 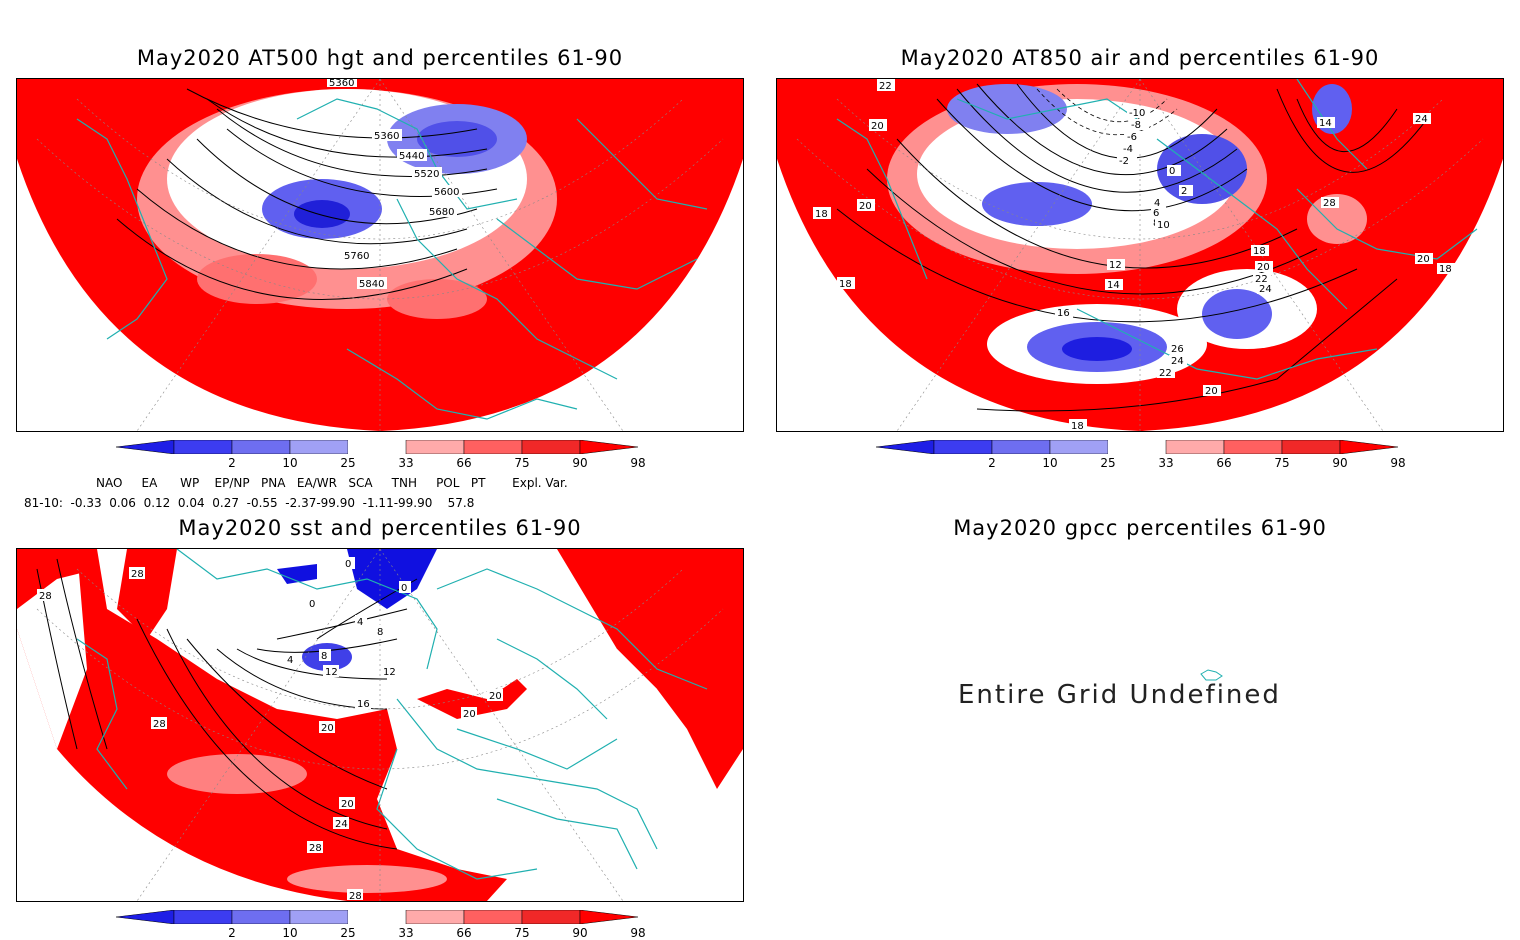 What do you see at coordinates (1156, 213) in the screenshot?
I see `contour-label: 6` at bounding box center [1156, 213].